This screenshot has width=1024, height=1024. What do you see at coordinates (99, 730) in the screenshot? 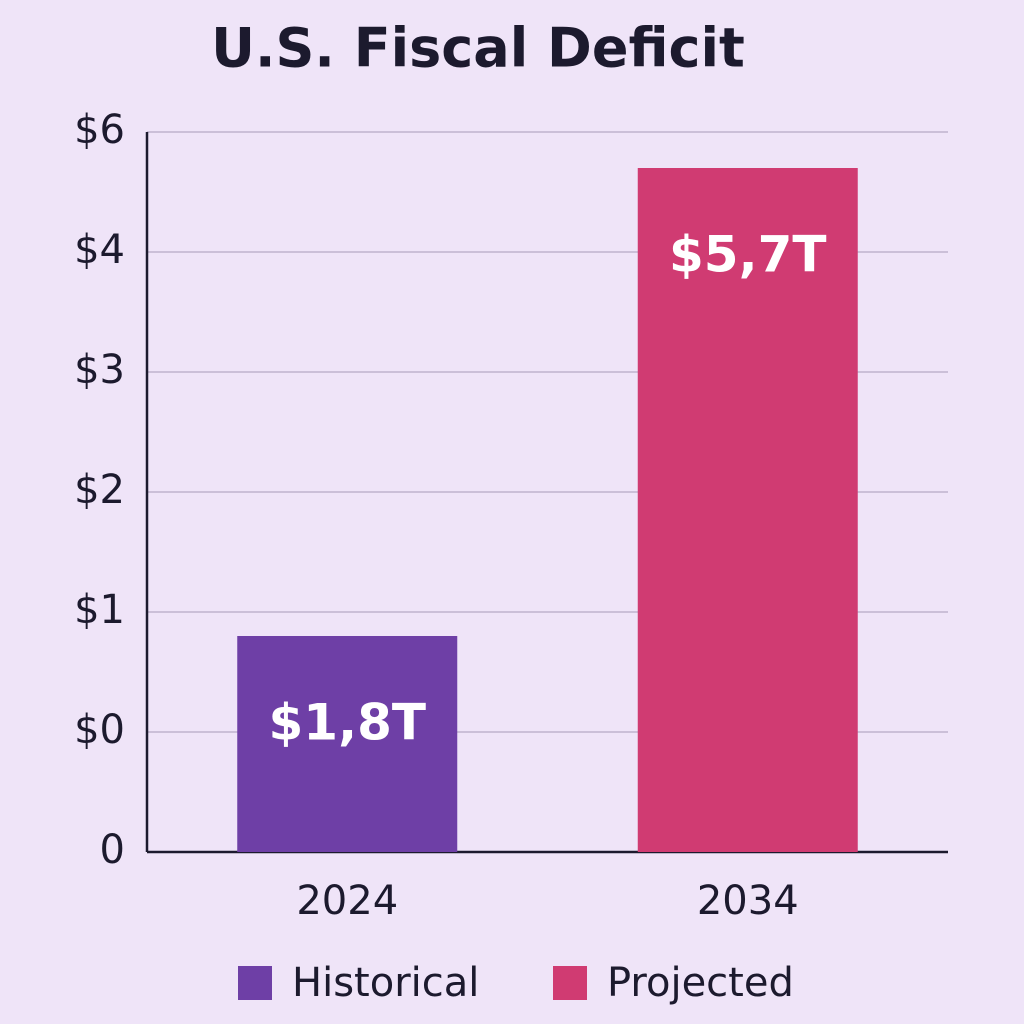
I see `y-tick-label: $0` at bounding box center [99, 730].